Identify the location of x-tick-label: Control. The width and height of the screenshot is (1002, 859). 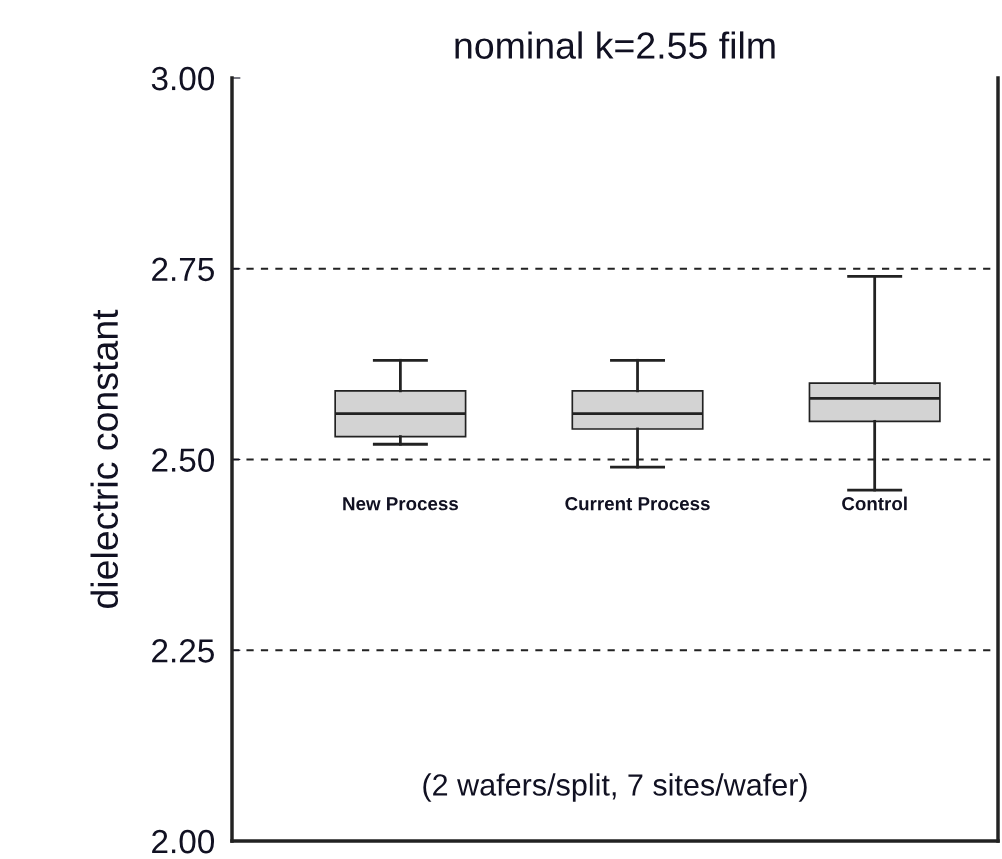
(874, 503).